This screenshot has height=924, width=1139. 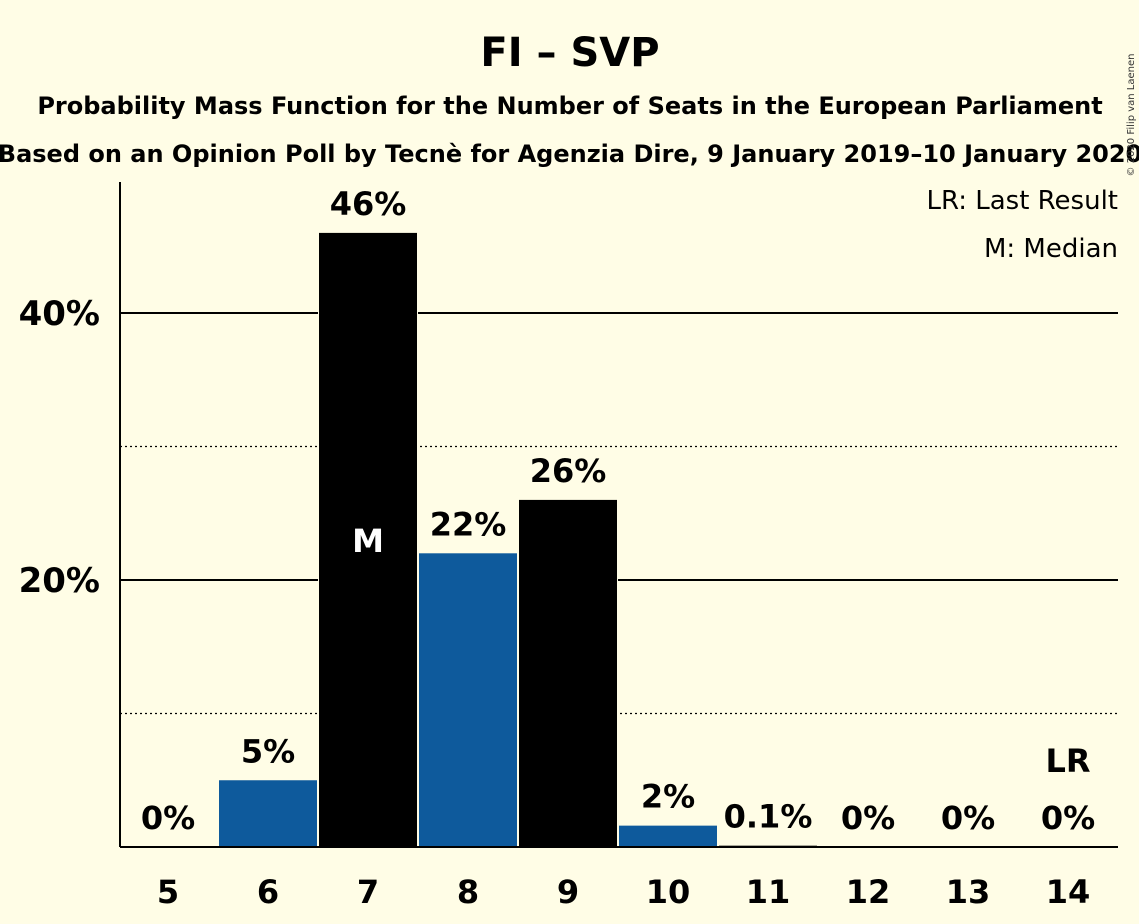 What do you see at coordinates (268, 751) in the screenshot?
I see `data-label: 5%` at bounding box center [268, 751].